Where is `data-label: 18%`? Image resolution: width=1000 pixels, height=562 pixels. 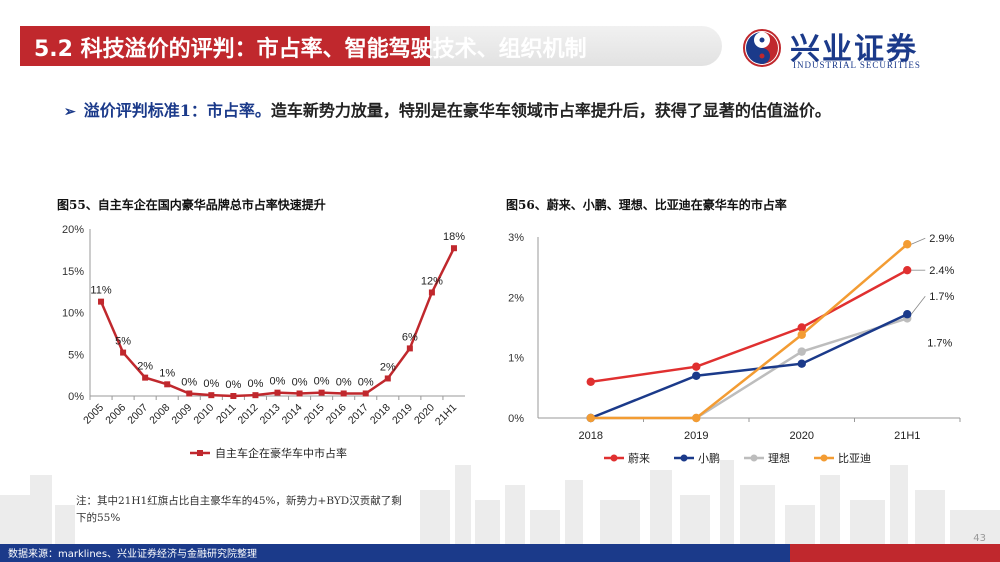 data-label: 18% is located at coordinates (454, 237).